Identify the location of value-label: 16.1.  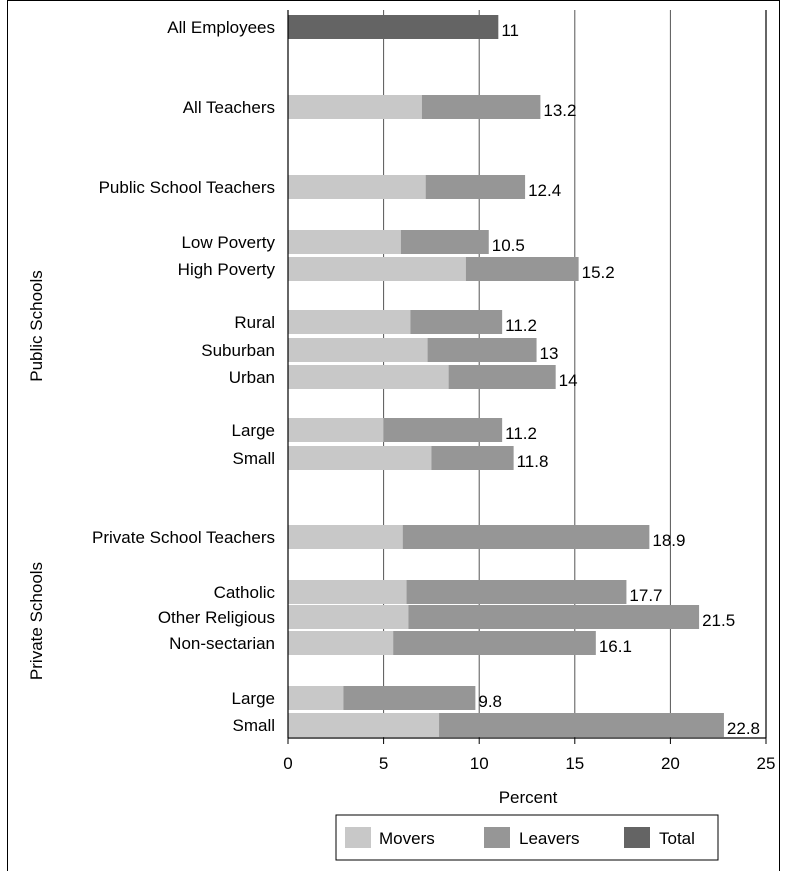
(615, 646).